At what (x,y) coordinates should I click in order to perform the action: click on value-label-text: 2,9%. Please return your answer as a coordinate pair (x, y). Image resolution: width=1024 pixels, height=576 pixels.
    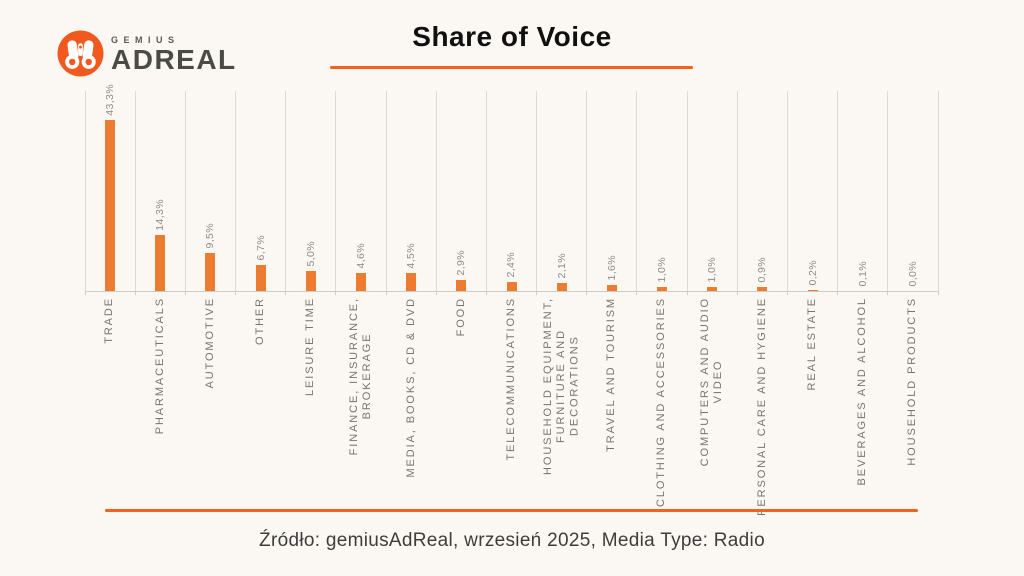
    Looking at the image, I should click on (461, 263).